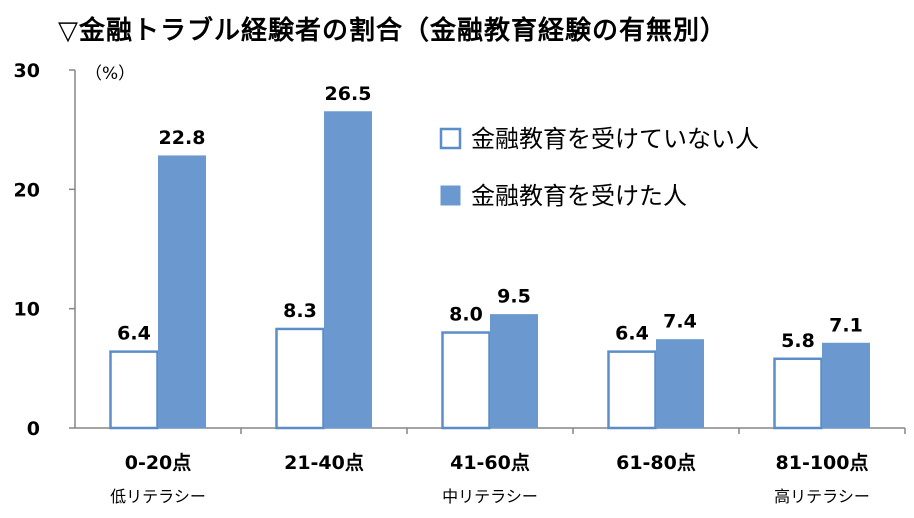 This screenshot has width=914, height=518. Describe the element at coordinates (680, 322) in the screenshot. I see `data-label-with-education: 7.4` at that location.